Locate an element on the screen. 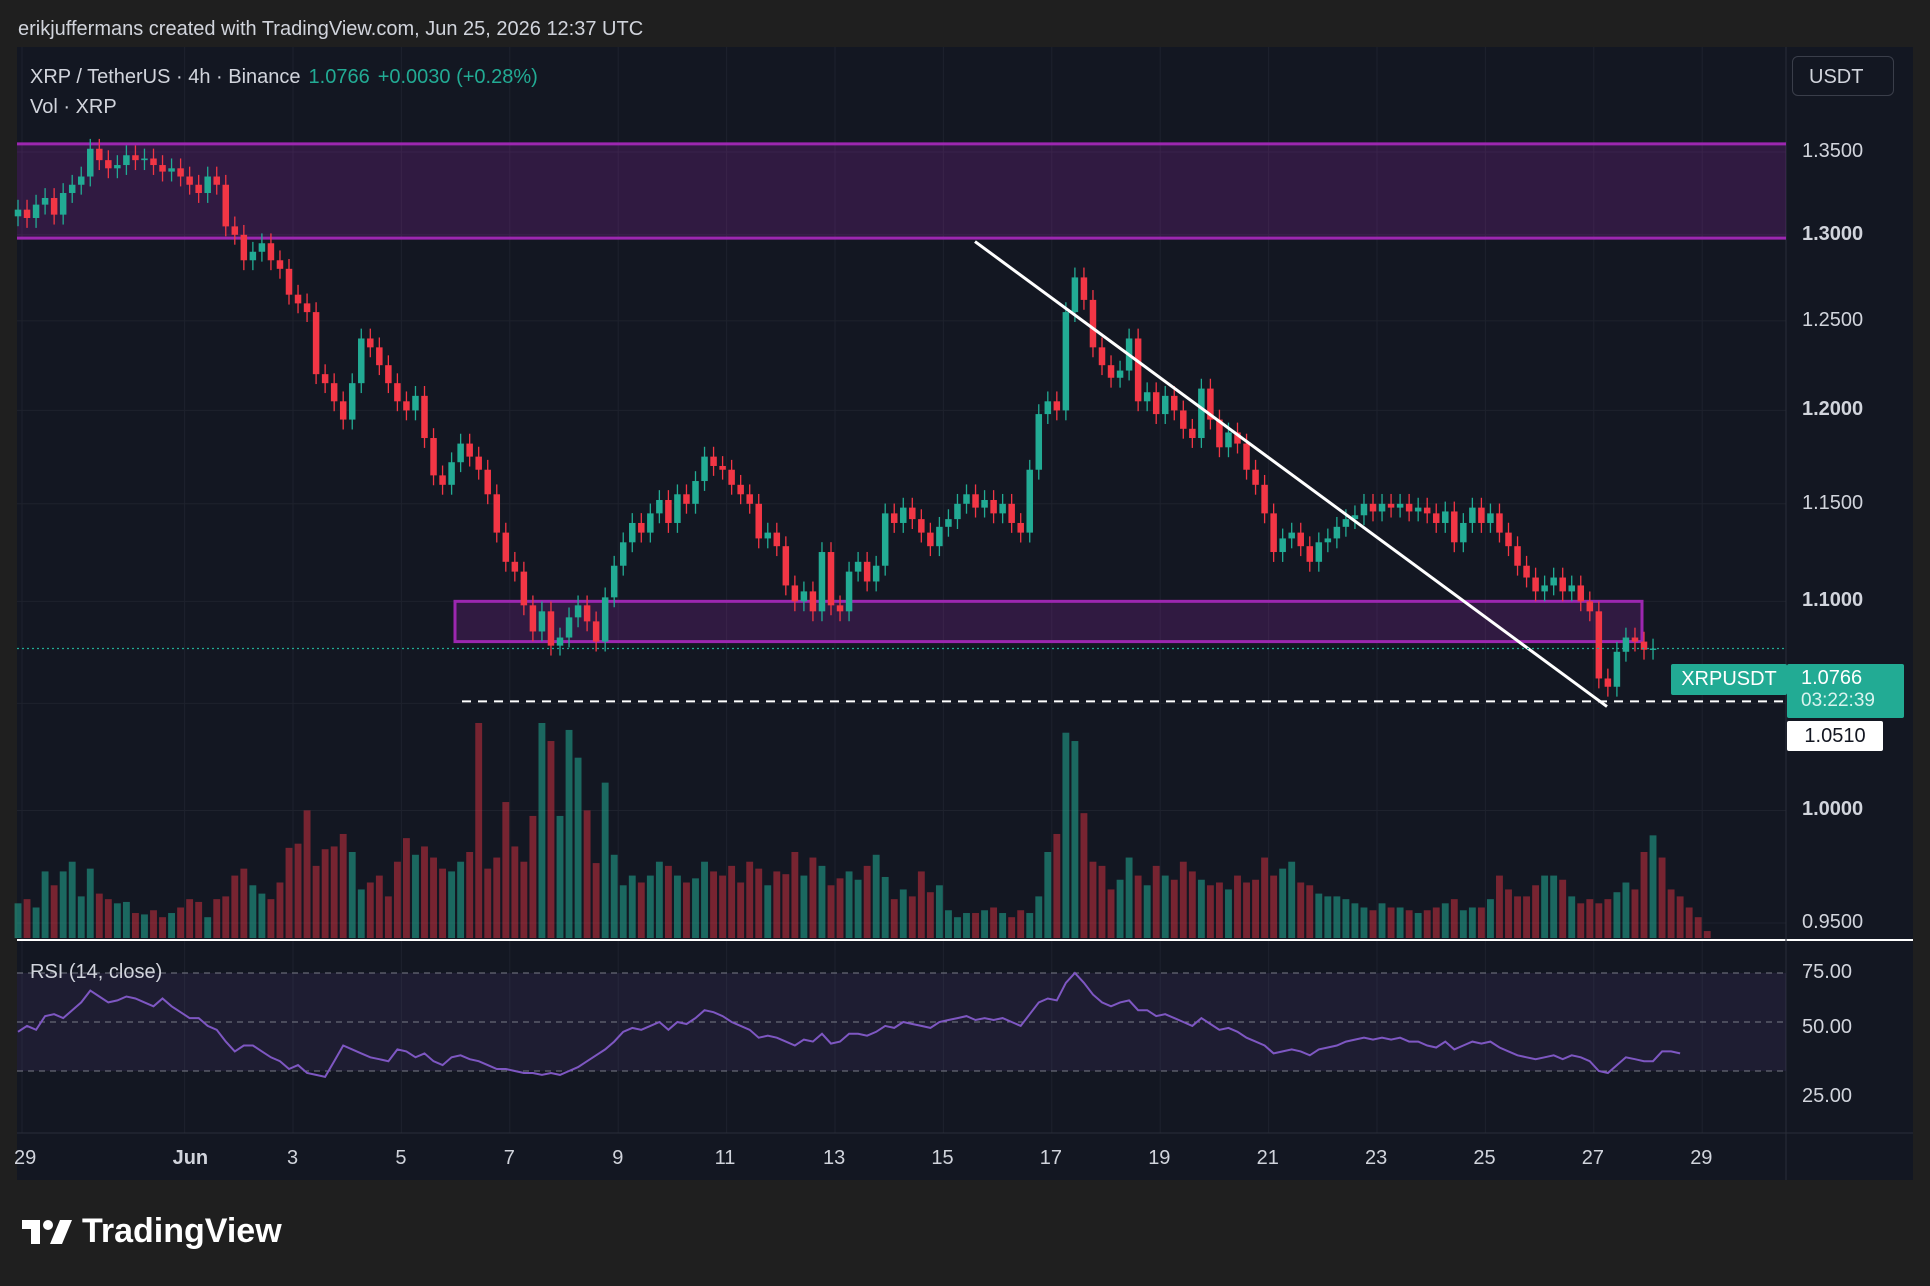 The image size is (1930, 1286). tradingview-brand: TradingView is located at coordinates (152, 1231).